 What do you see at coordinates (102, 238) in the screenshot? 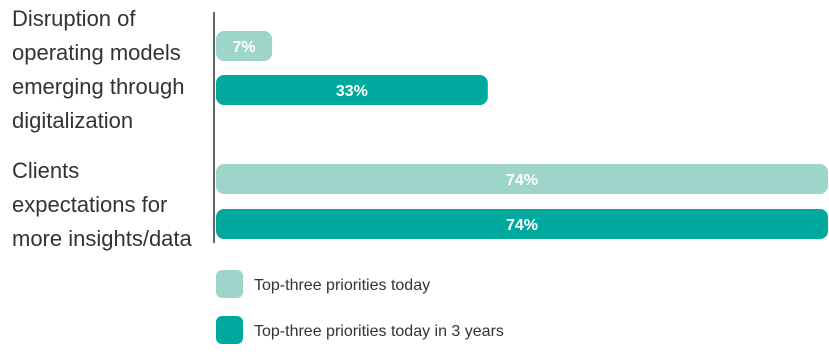
I see `category-label-line: more insights/data` at bounding box center [102, 238].